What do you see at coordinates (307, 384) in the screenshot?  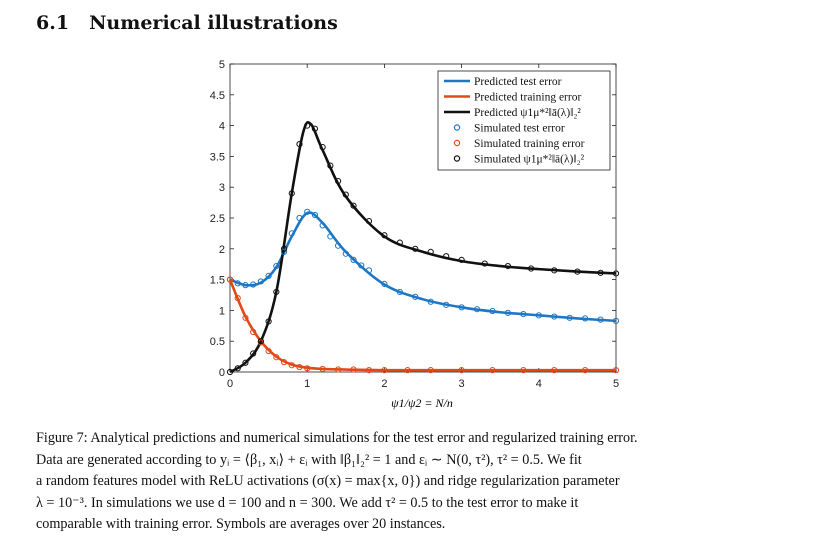 I see `x-tick-label: 1` at bounding box center [307, 384].